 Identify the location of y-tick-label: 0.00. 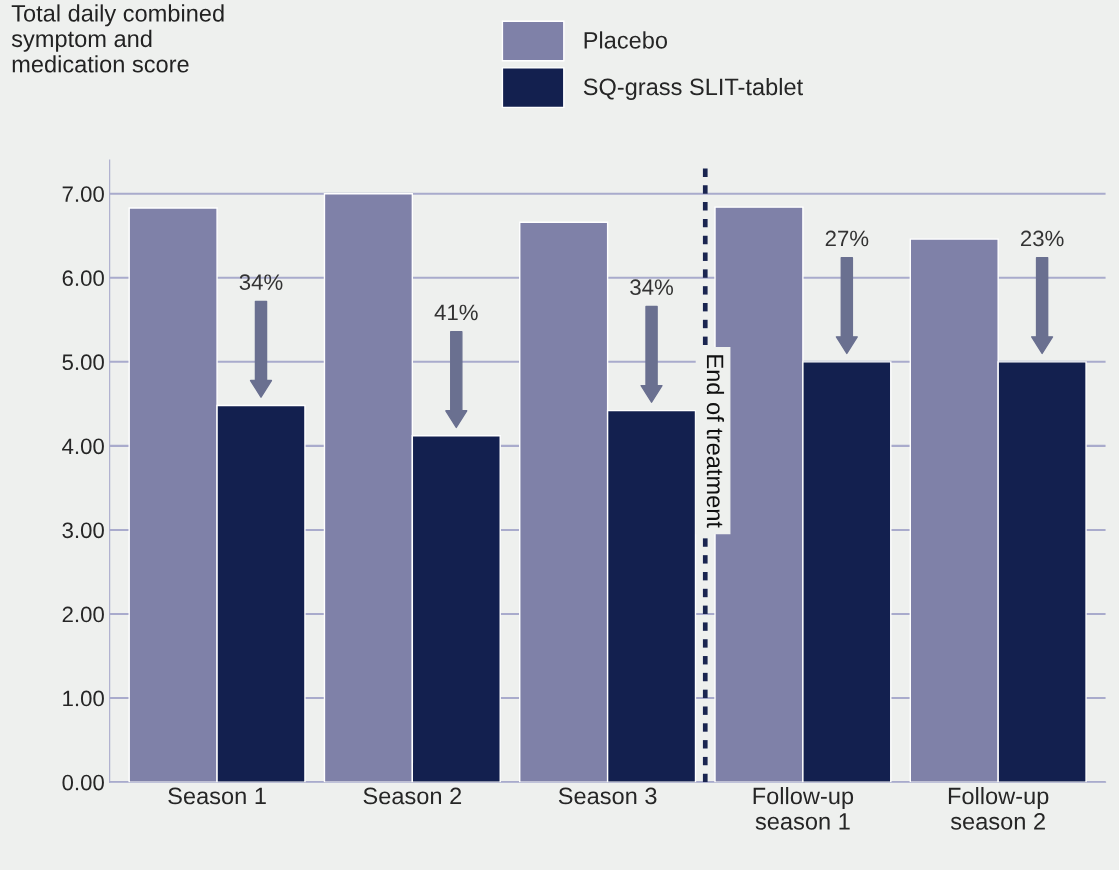
(83, 782).